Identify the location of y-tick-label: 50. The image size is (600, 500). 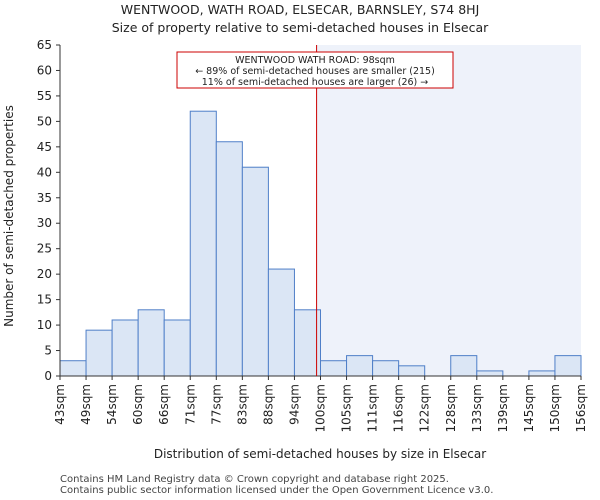
(44, 121).